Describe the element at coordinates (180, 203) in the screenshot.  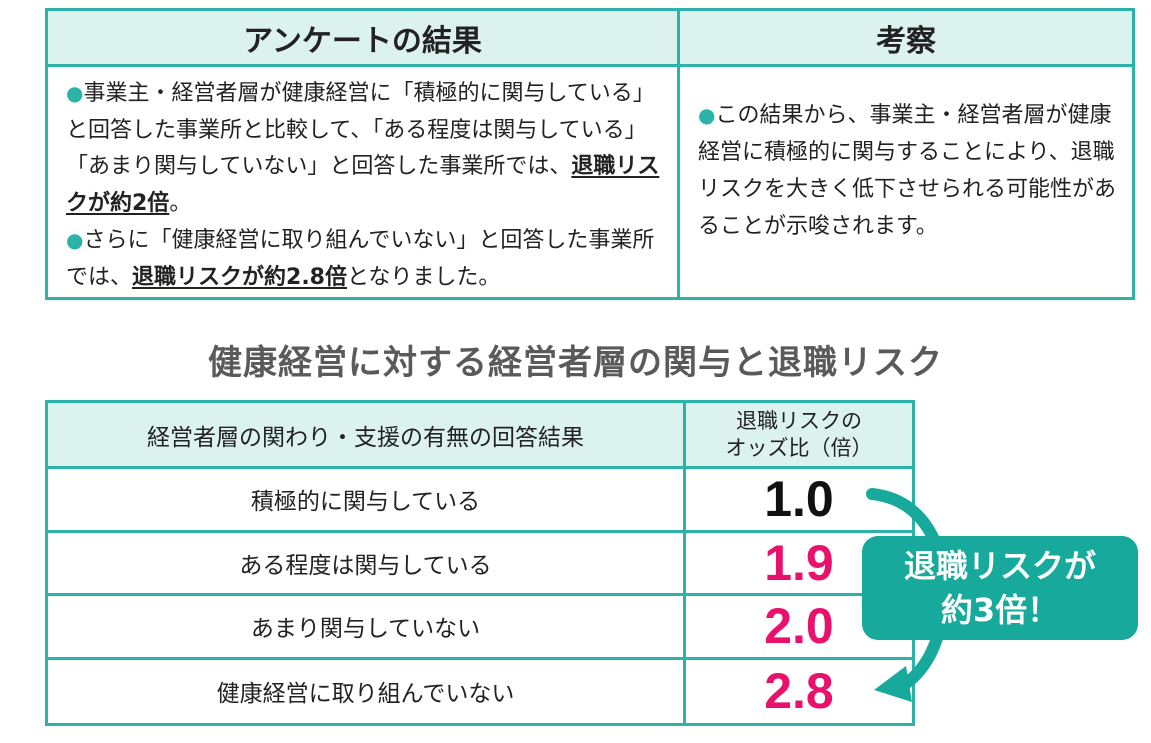
I see `results-p1-tail: 。` at that location.